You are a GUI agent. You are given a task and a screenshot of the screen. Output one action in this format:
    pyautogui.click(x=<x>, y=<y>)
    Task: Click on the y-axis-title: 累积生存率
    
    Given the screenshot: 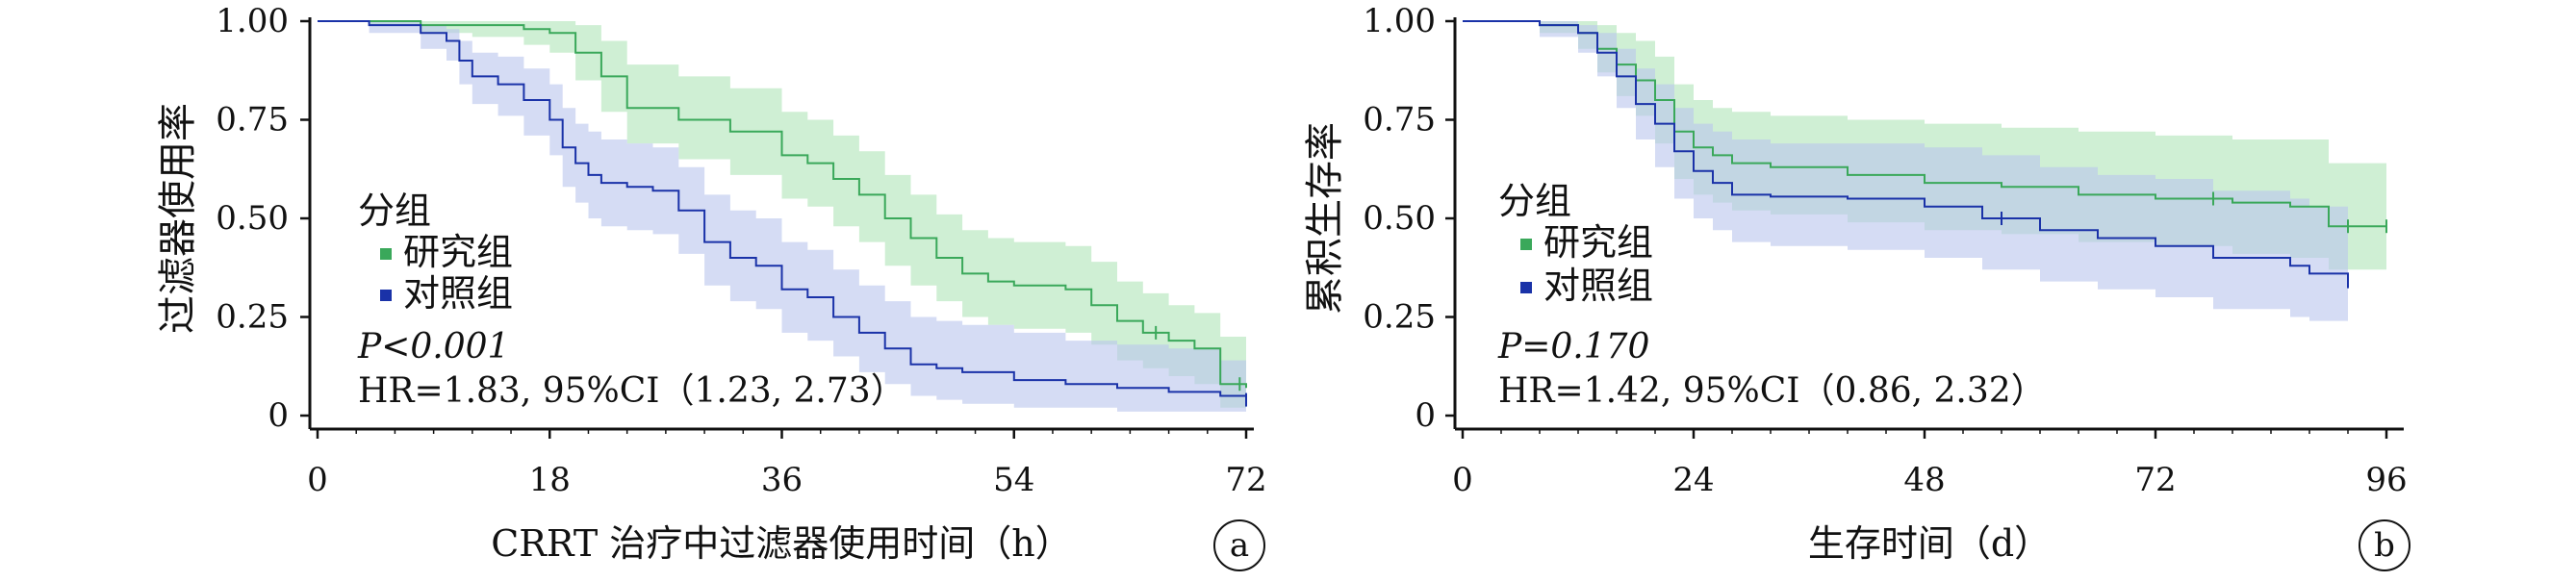 What is the action you would take?
    pyautogui.click(x=1325, y=219)
    